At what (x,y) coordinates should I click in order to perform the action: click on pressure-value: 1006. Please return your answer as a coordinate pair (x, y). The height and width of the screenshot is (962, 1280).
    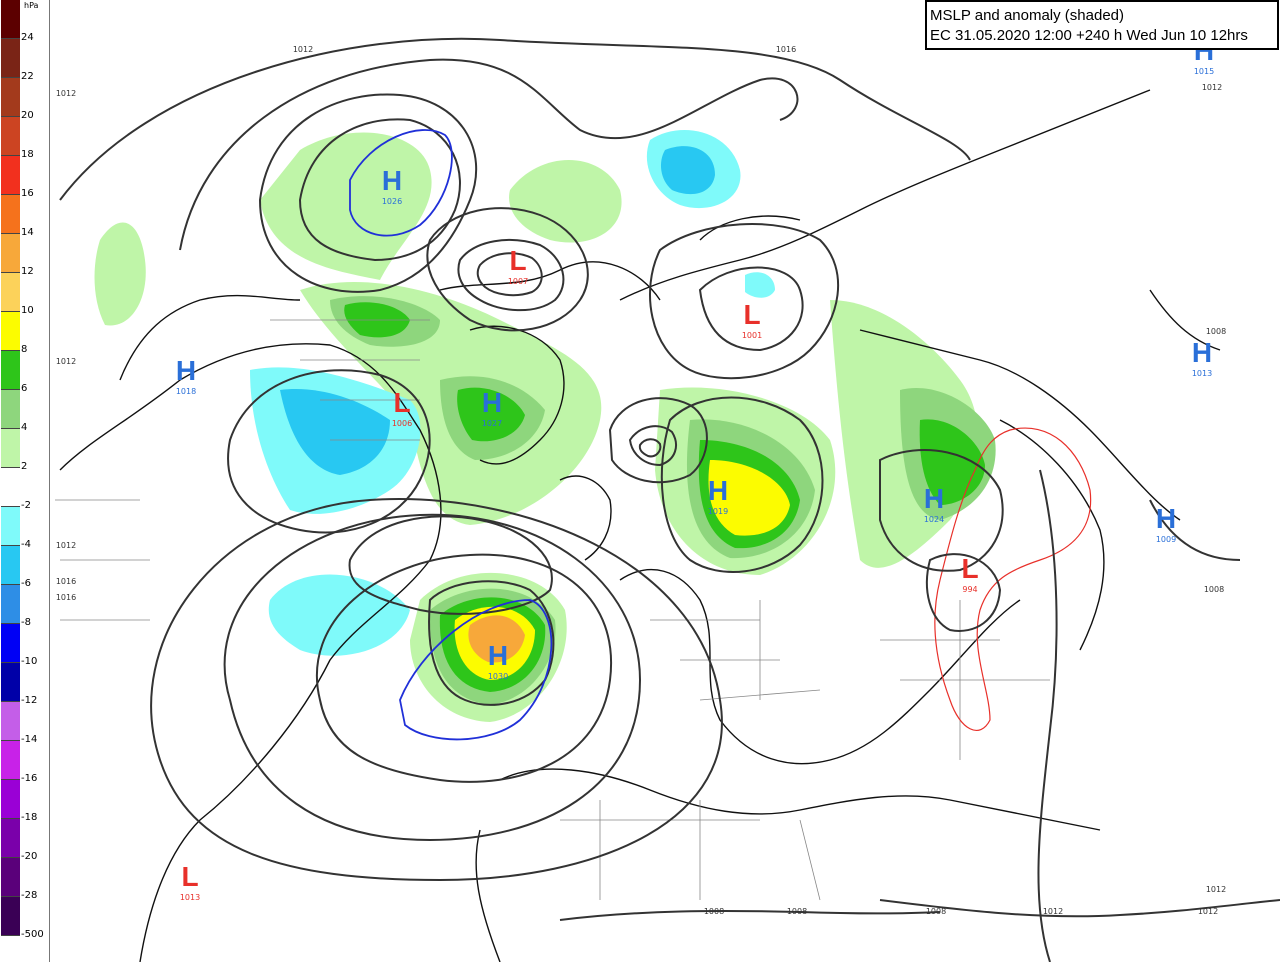
    Looking at the image, I should click on (402, 423).